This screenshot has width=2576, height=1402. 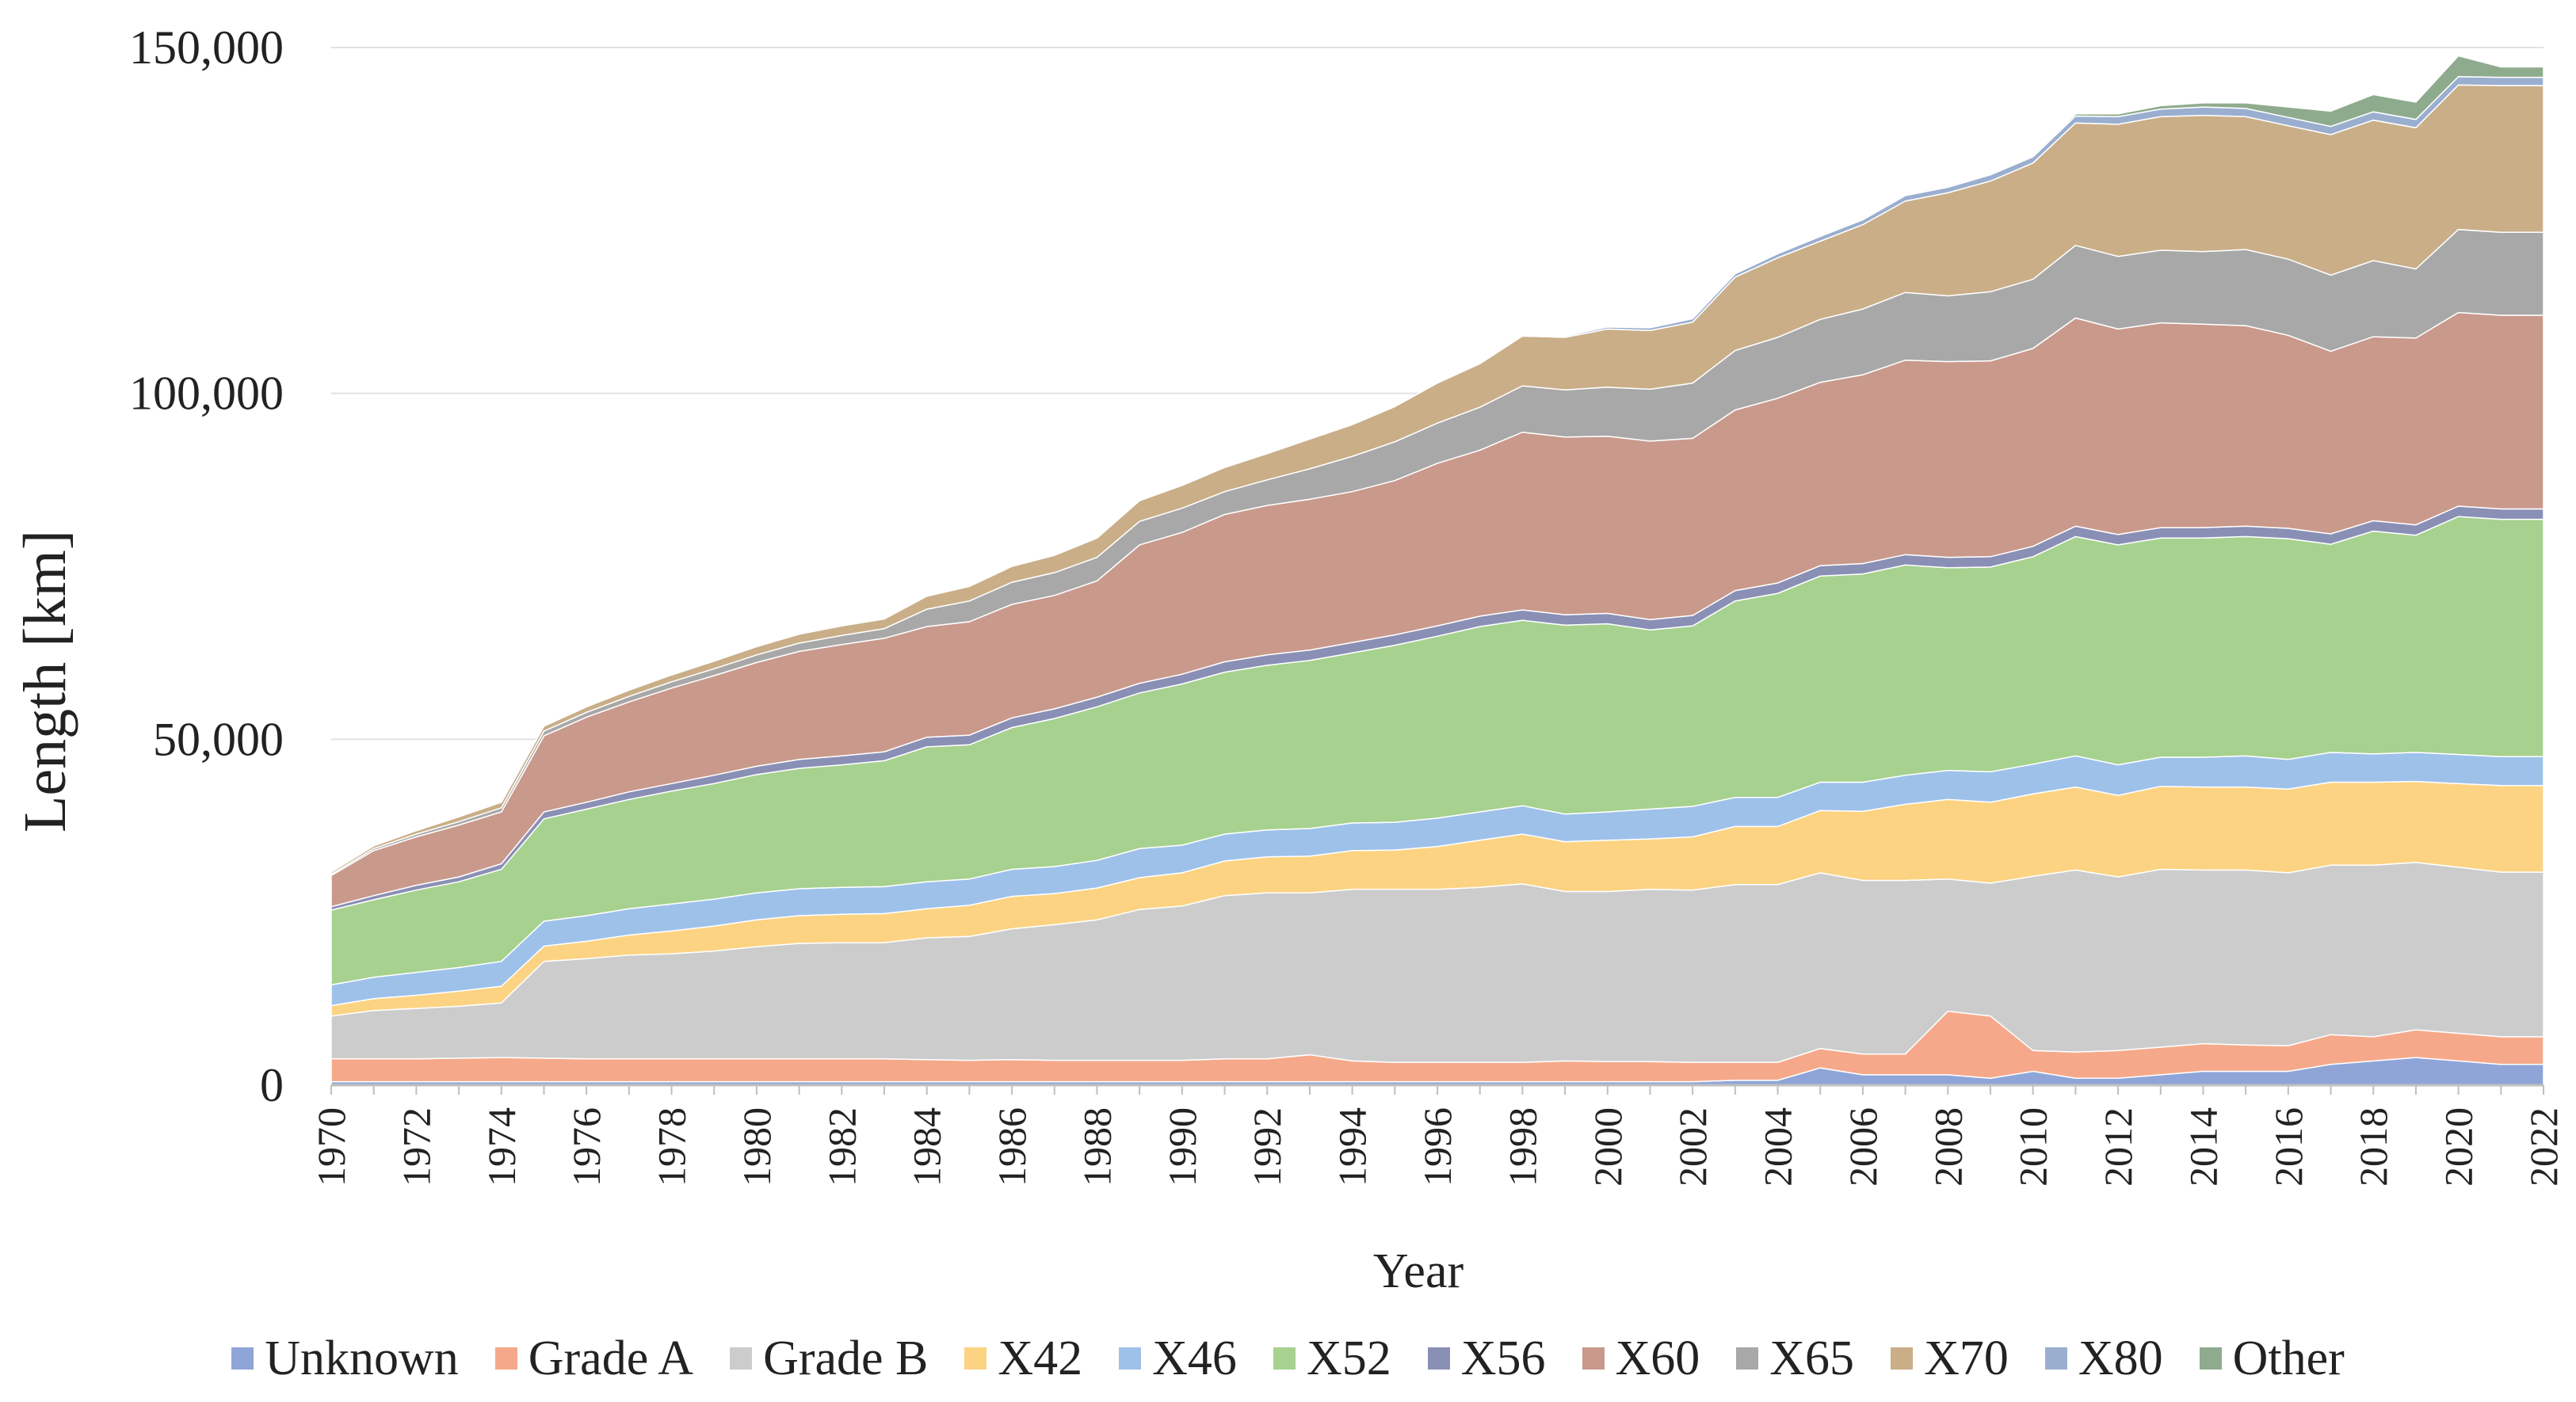 I want to click on x-tick-label: 1980, so click(x=757, y=1147).